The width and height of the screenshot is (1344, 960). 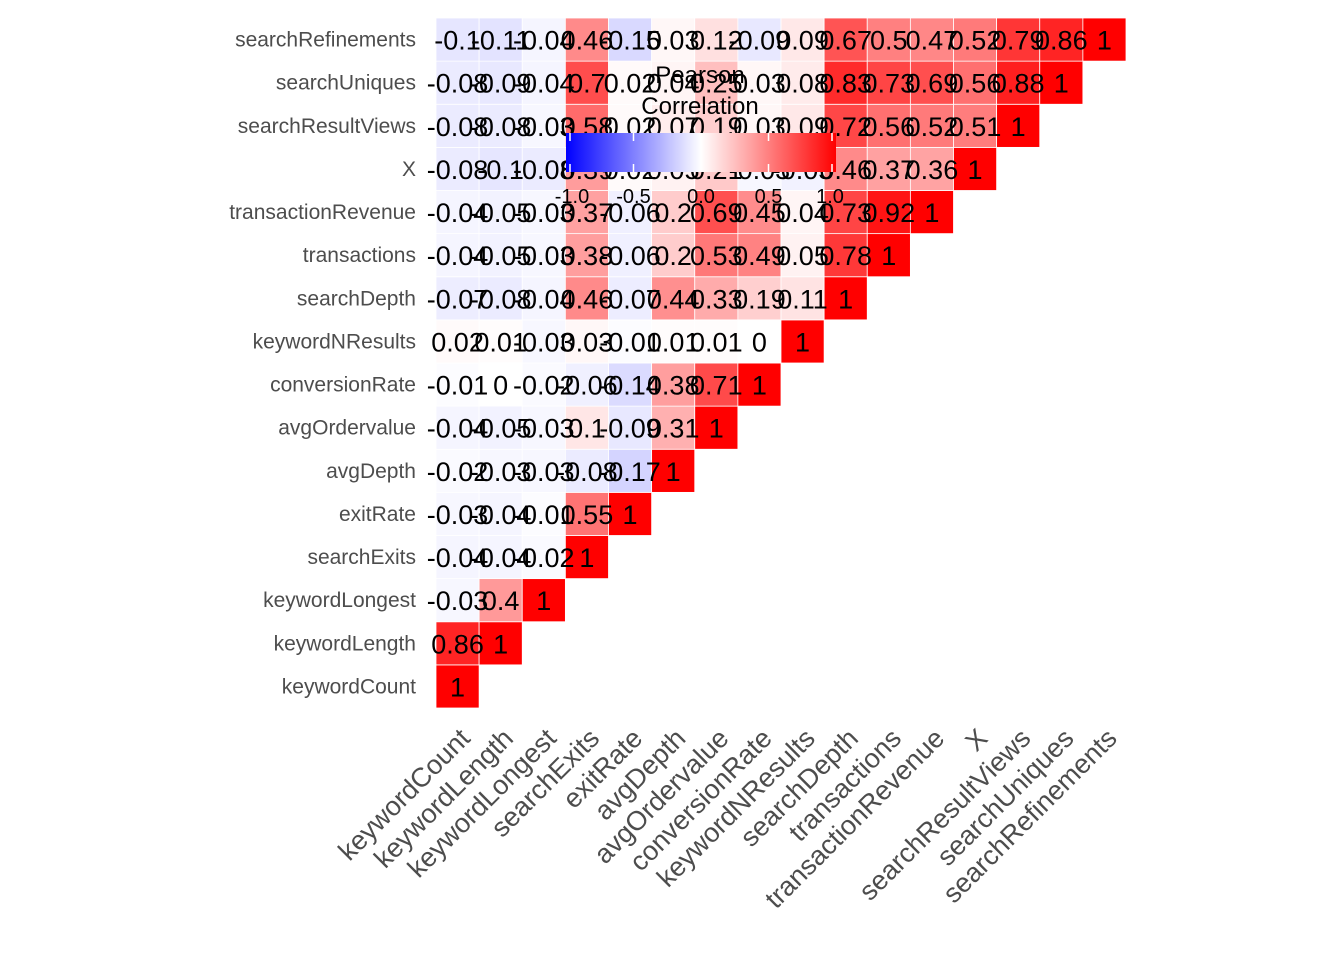 I want to click on heatmap-cell-transactionRevenue-transactions, so click(x=888, y=212).